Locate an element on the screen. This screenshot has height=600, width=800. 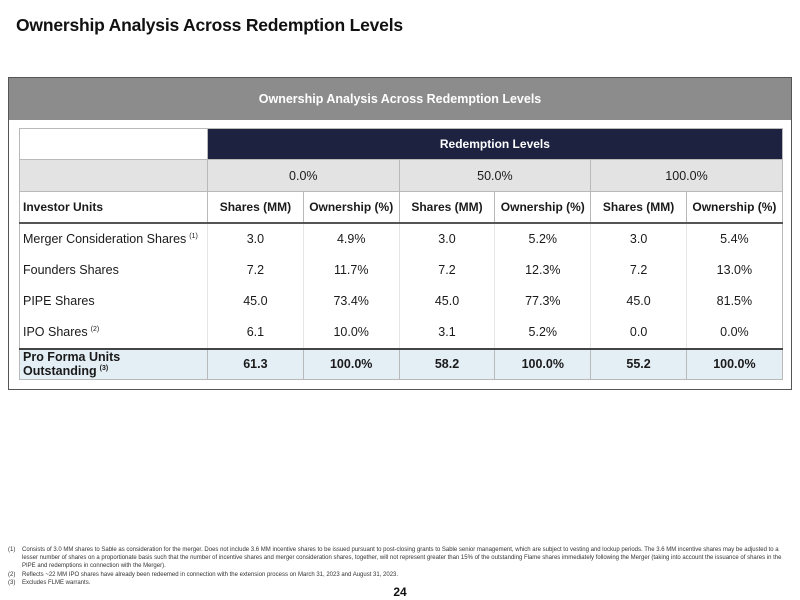
redemption-levels-header: Redemption Levels is located at coordinates (495, 144).